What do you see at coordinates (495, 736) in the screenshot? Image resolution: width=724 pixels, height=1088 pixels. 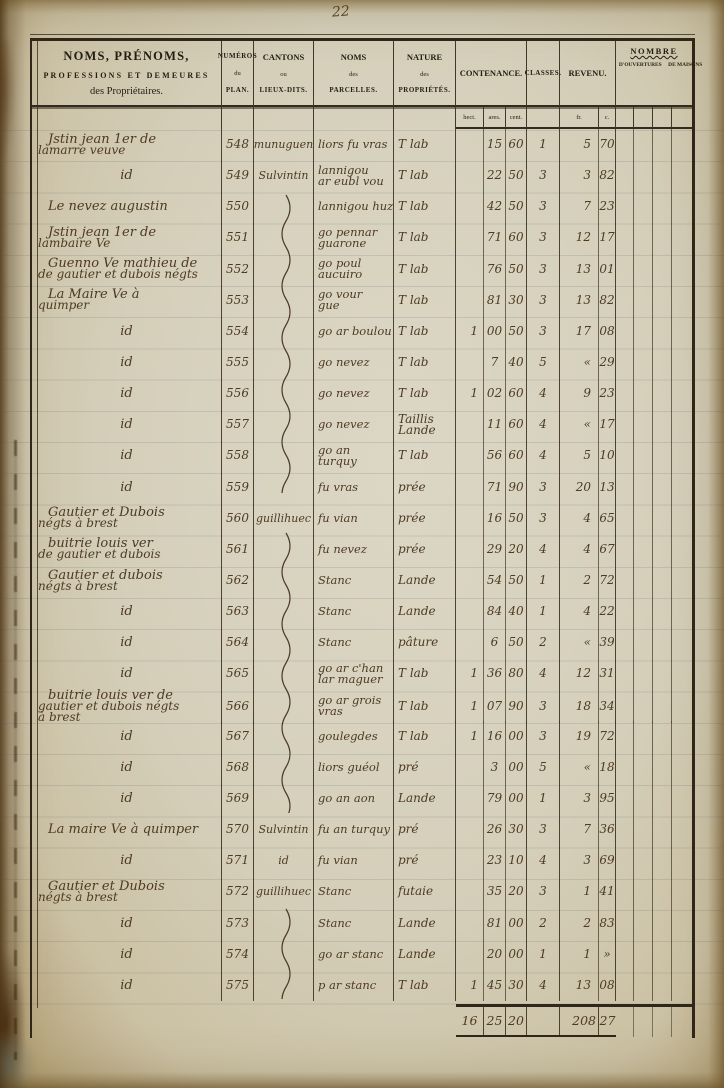 I see `cell-ares: 16` at bounding box center [495, 736].